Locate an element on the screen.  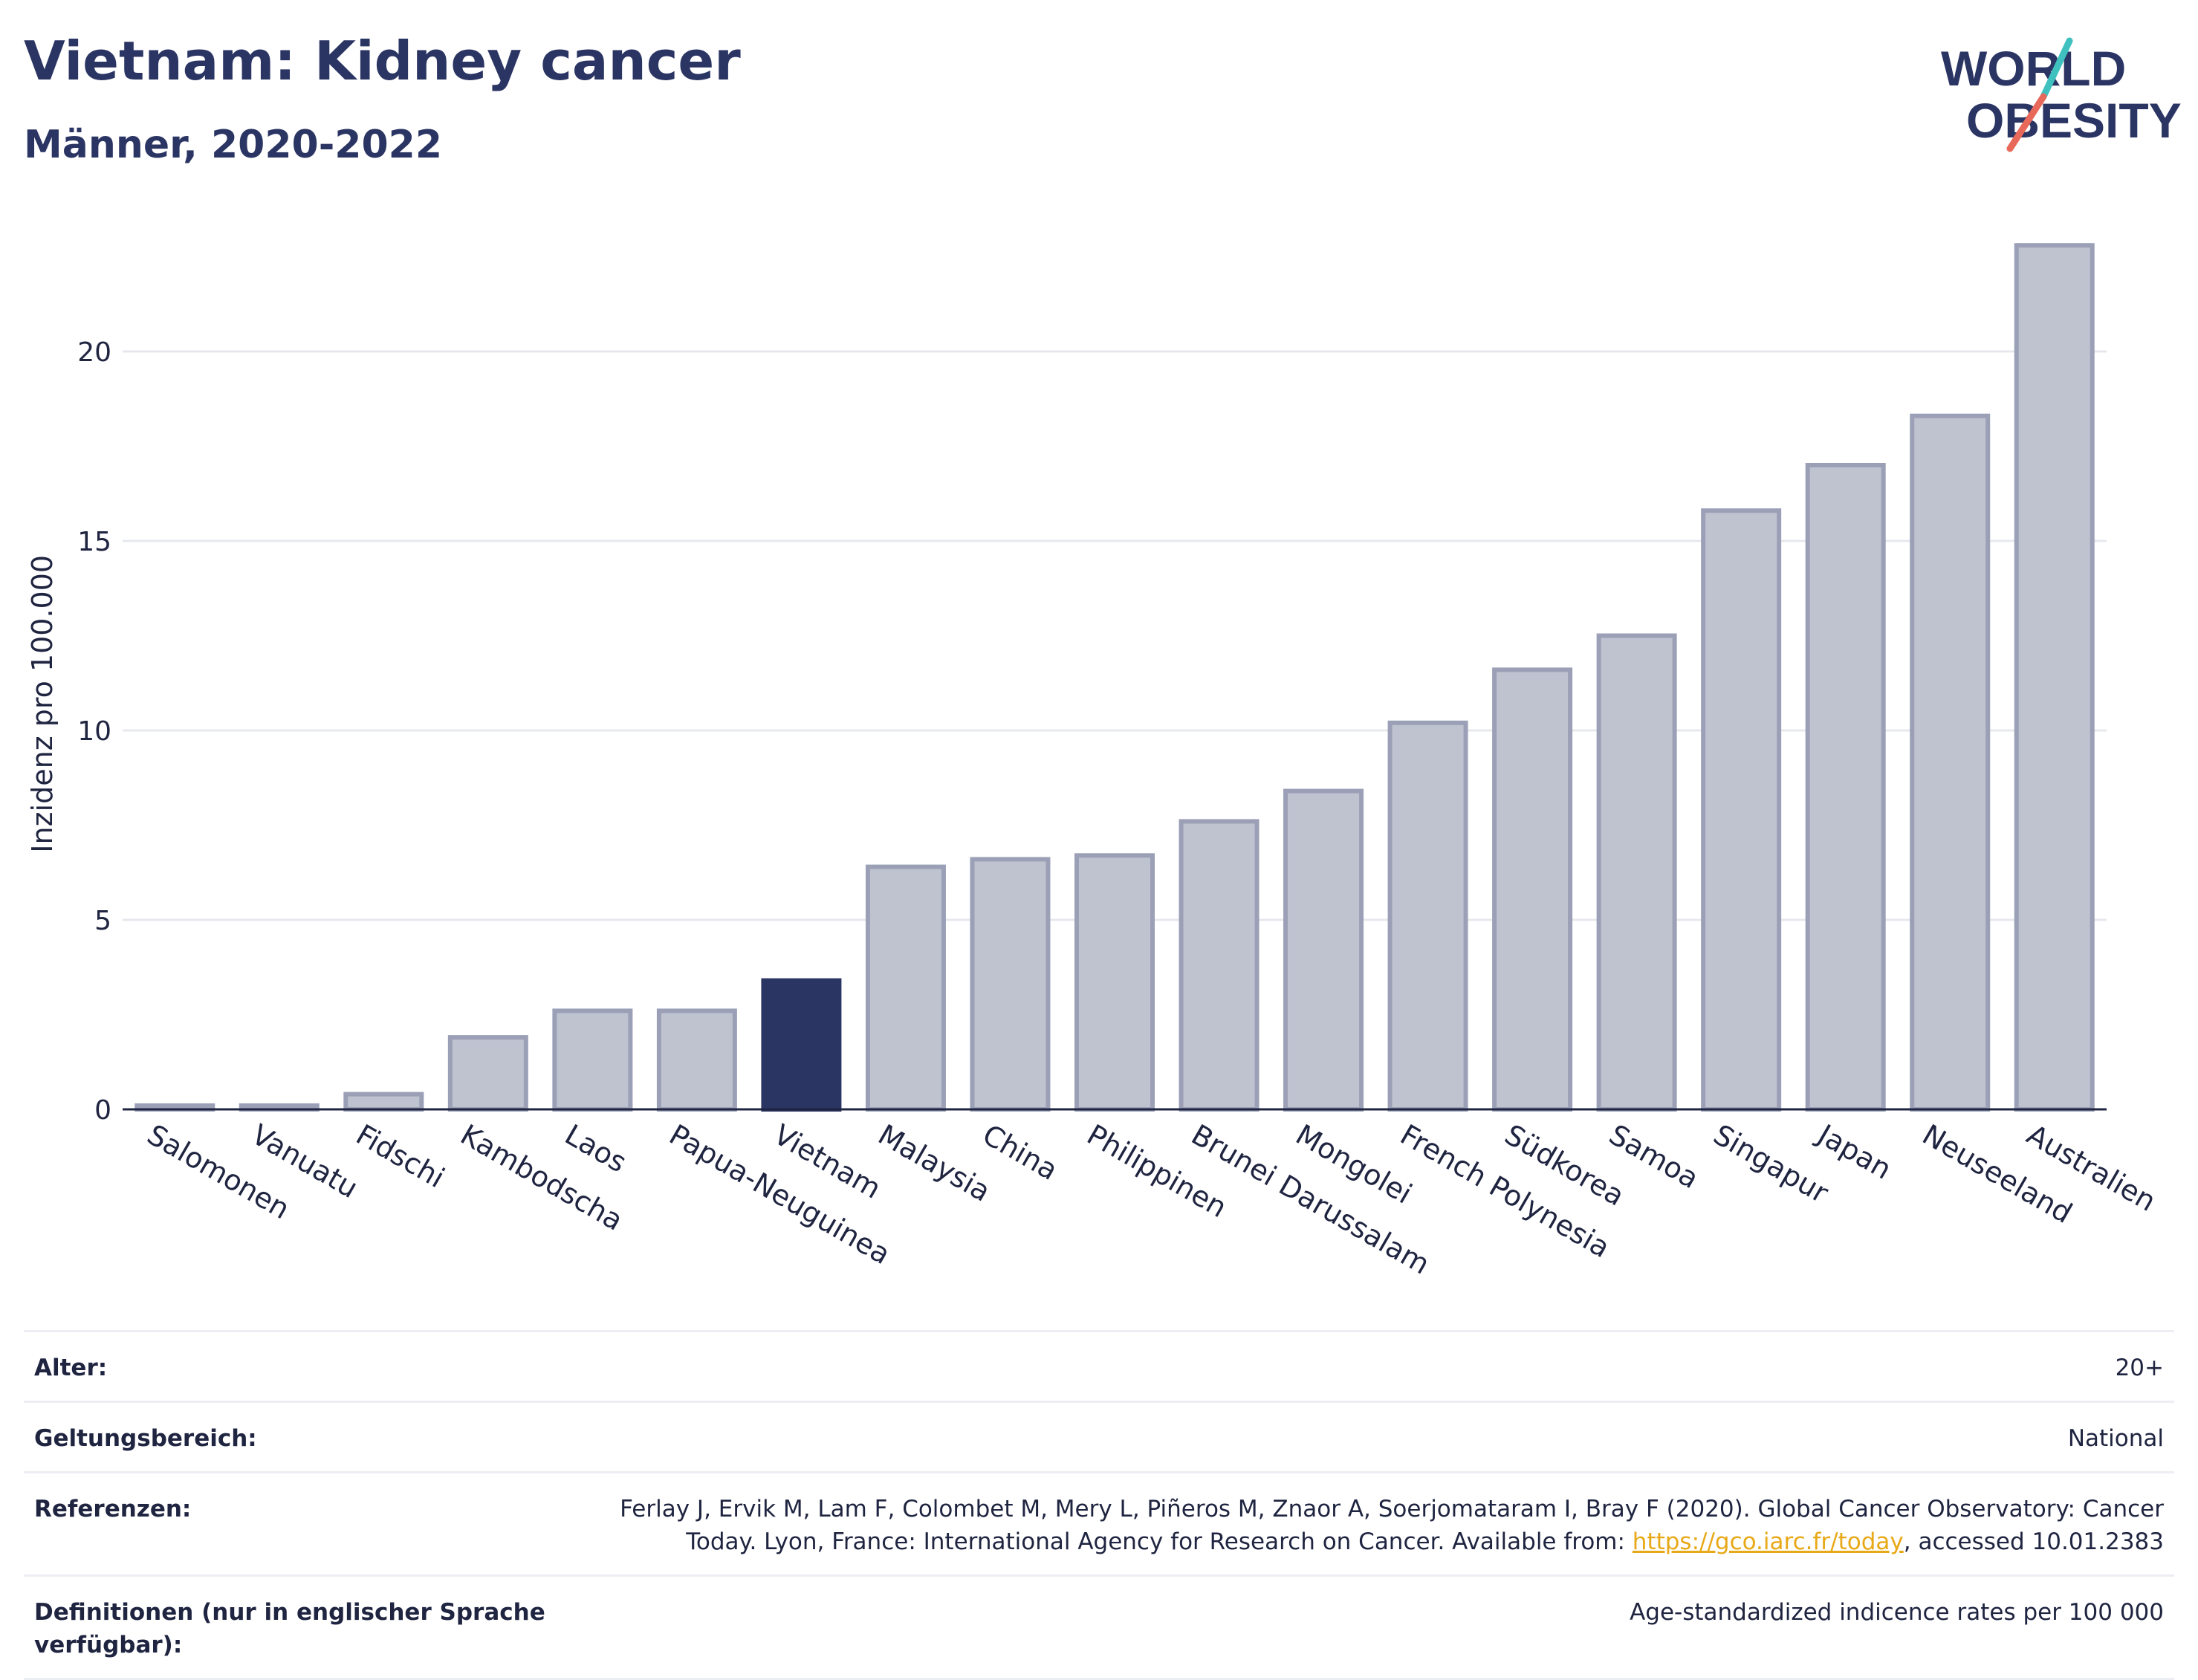
bar-french-polynesia is located at coordinates (1427, 916).